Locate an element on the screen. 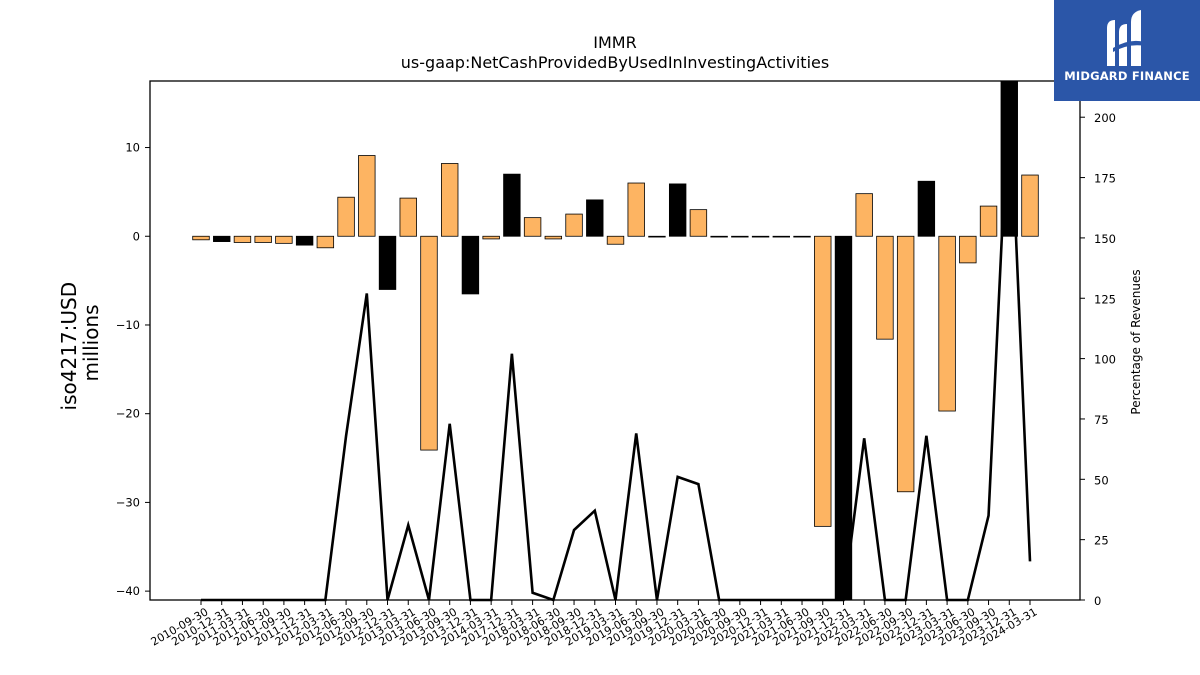 Image resolution: width=1200 pixels, height=675 pixels. y-tick-label: −20 is located at coordinates (128, 414).